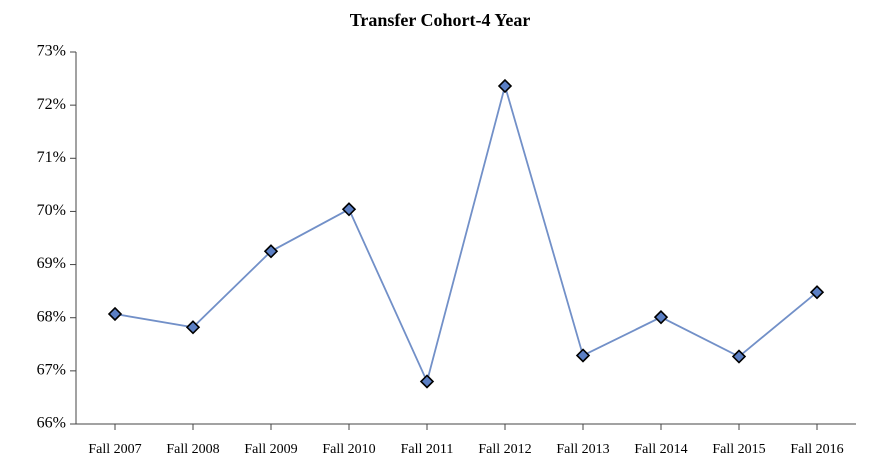 The width and height of the screenshot is (869, 461). Describe the element at coordinates (51, 316) in the screenshot. I see `y-tick-label: 68%` at that location.